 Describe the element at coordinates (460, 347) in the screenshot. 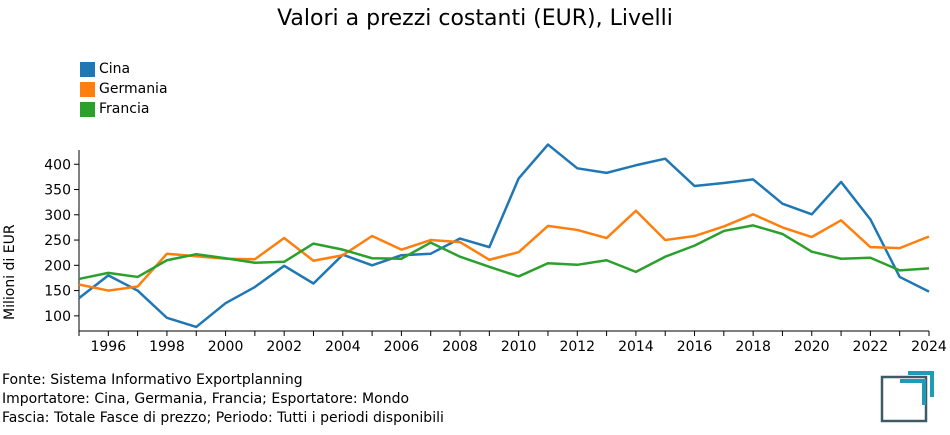

I see `x-tick-label: 2008` at that location.